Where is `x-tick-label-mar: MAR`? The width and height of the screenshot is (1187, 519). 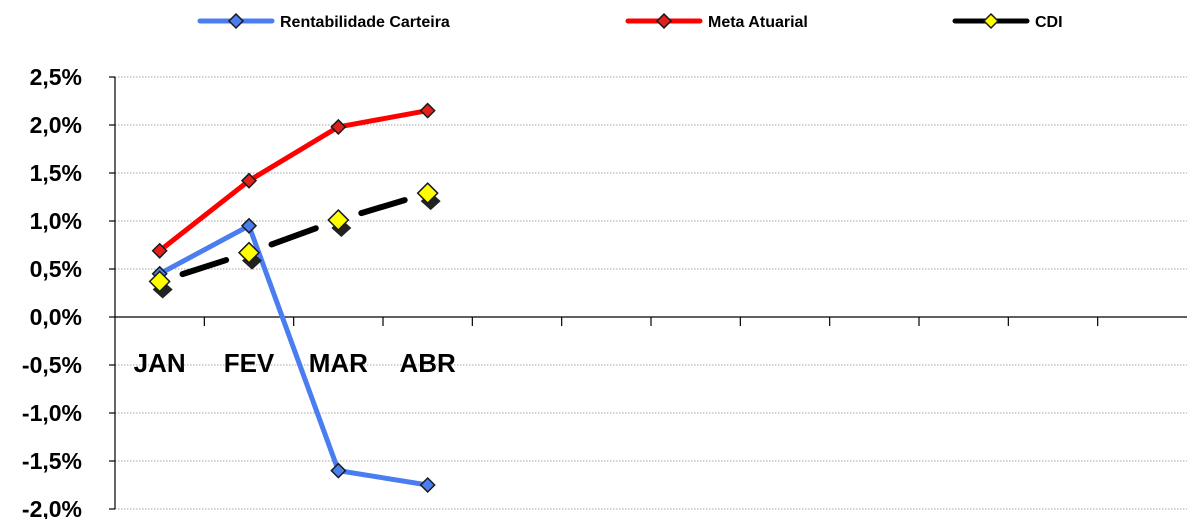 x-tick-label-mar: MAR is located at coordinates (338, 363).